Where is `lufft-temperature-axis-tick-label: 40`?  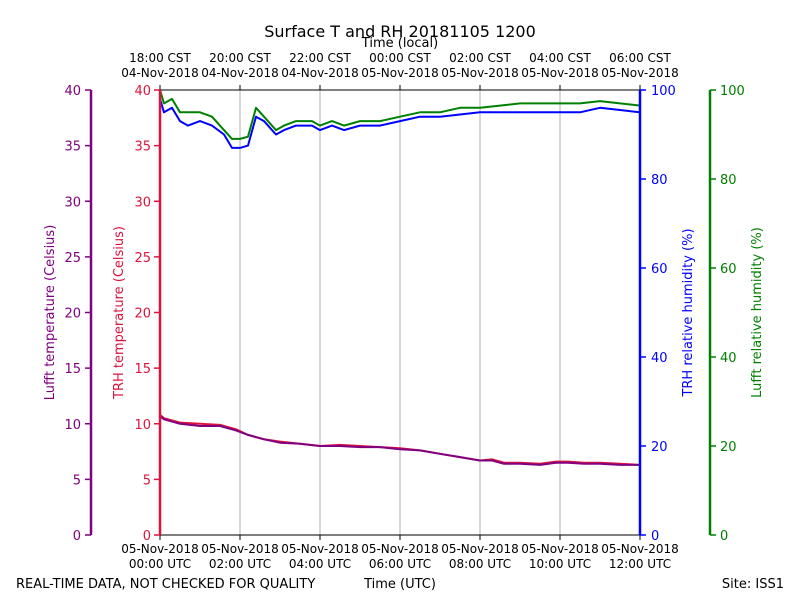
lufft-temperature-axis-tick-label: 40 is located at coordinates (72, 91).